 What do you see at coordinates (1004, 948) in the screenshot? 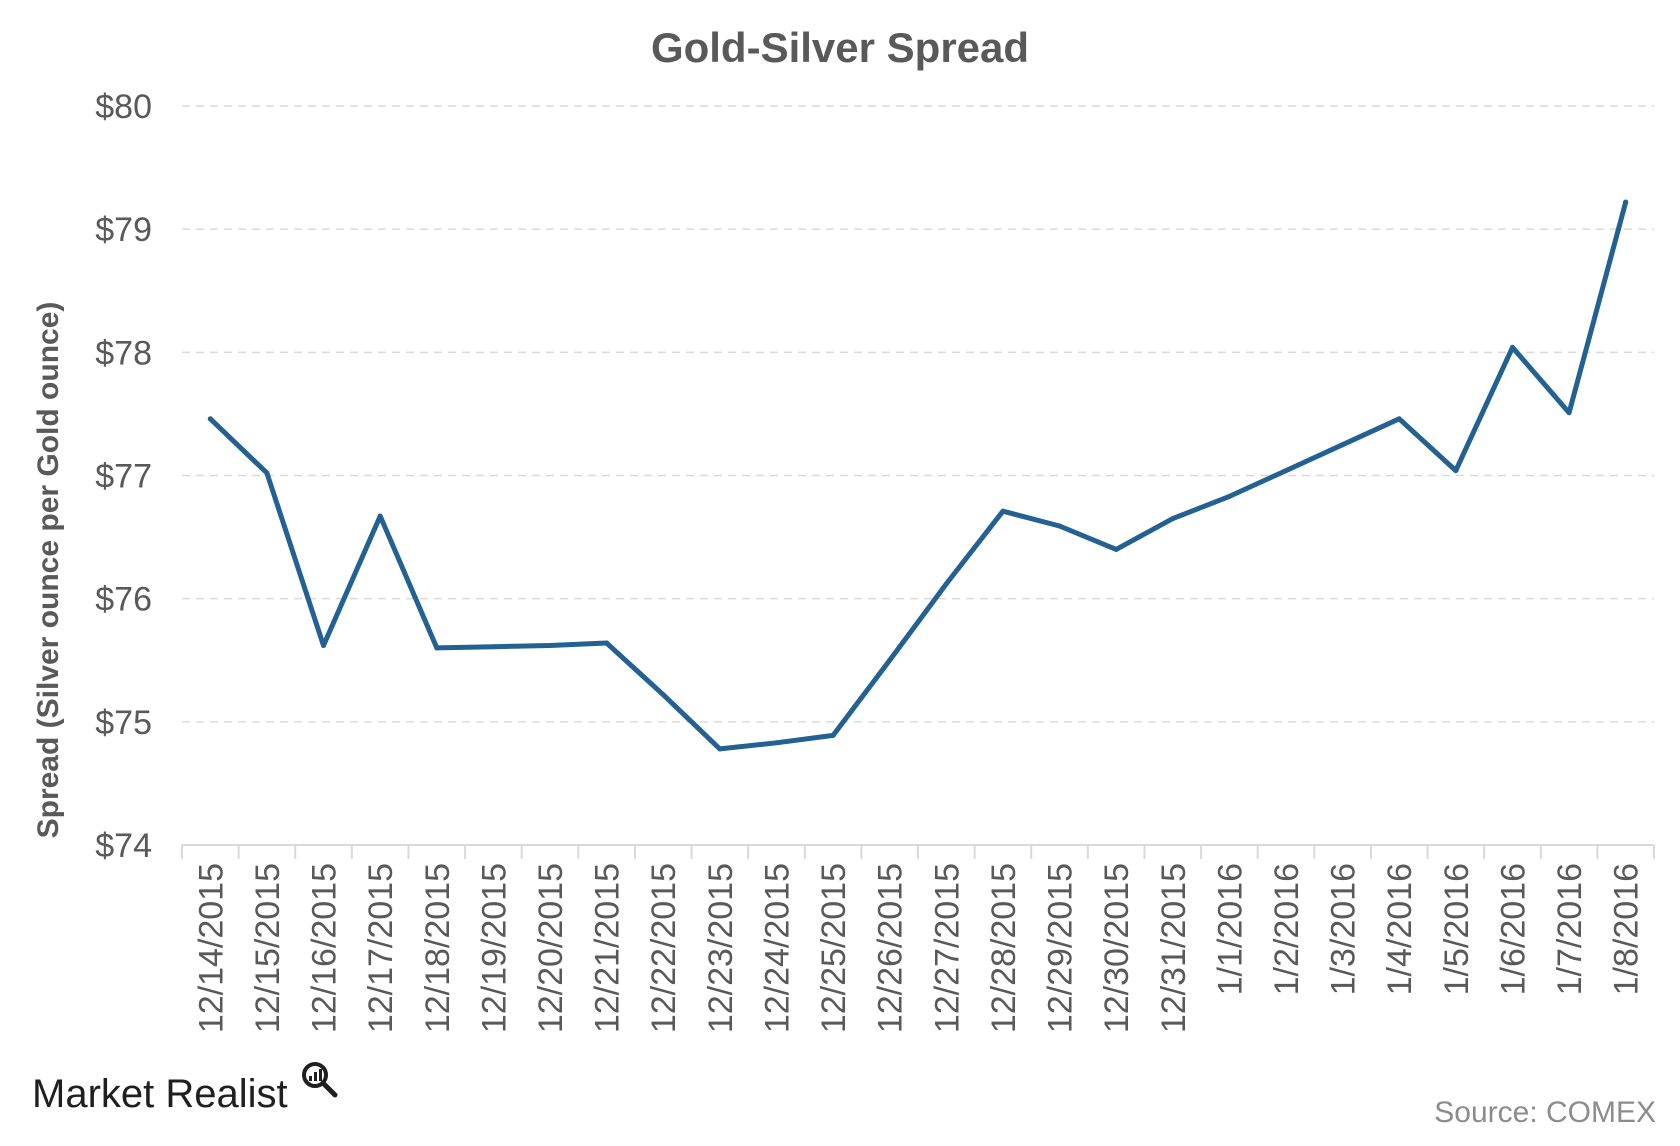
I see `x-tick-label: 12/28/2015` at bounding box center [1004, 948].